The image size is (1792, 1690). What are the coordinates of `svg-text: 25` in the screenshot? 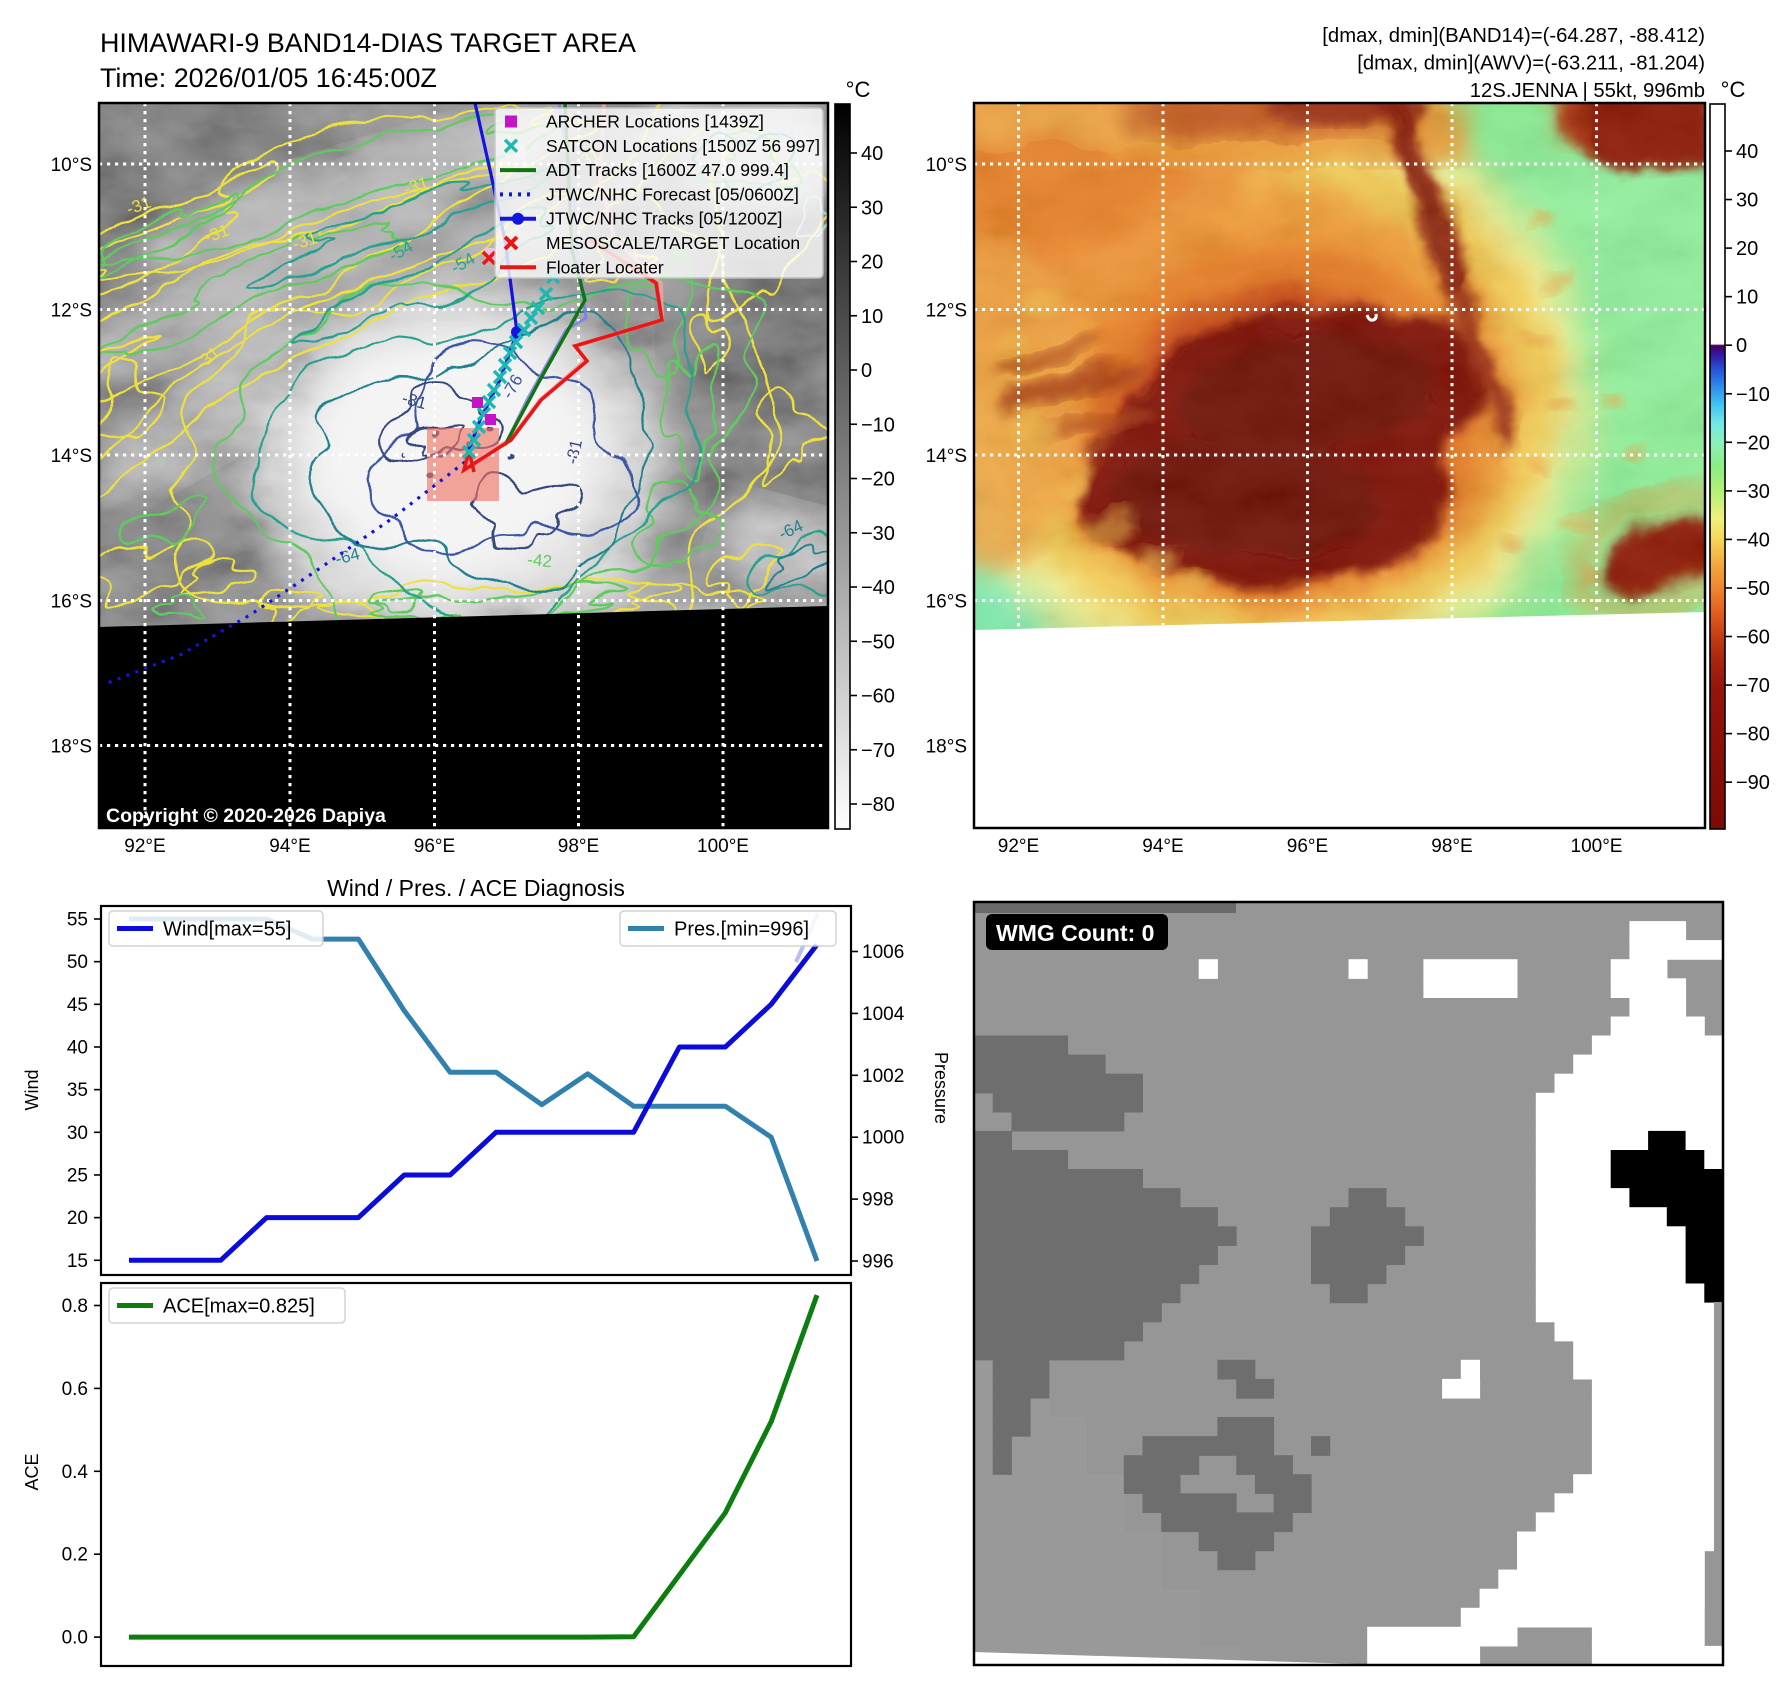 It's located at (77, 1175).